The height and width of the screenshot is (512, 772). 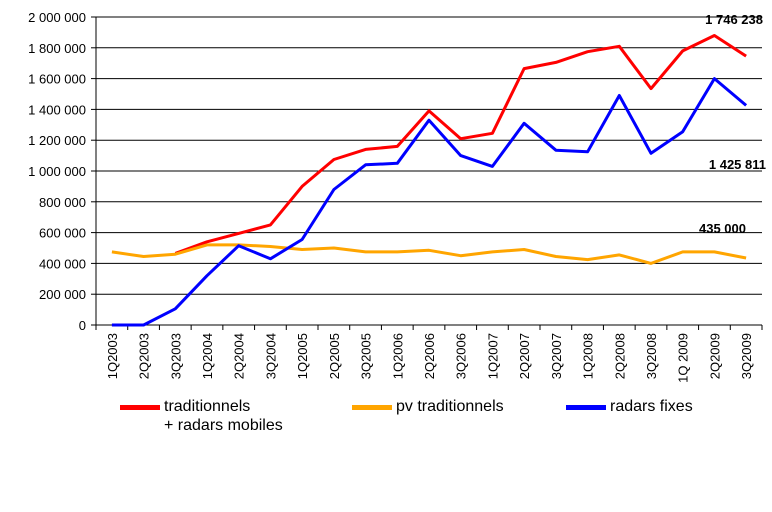 I want to click on x-tick-label: 3Q2005, so click(x=366, y=356).